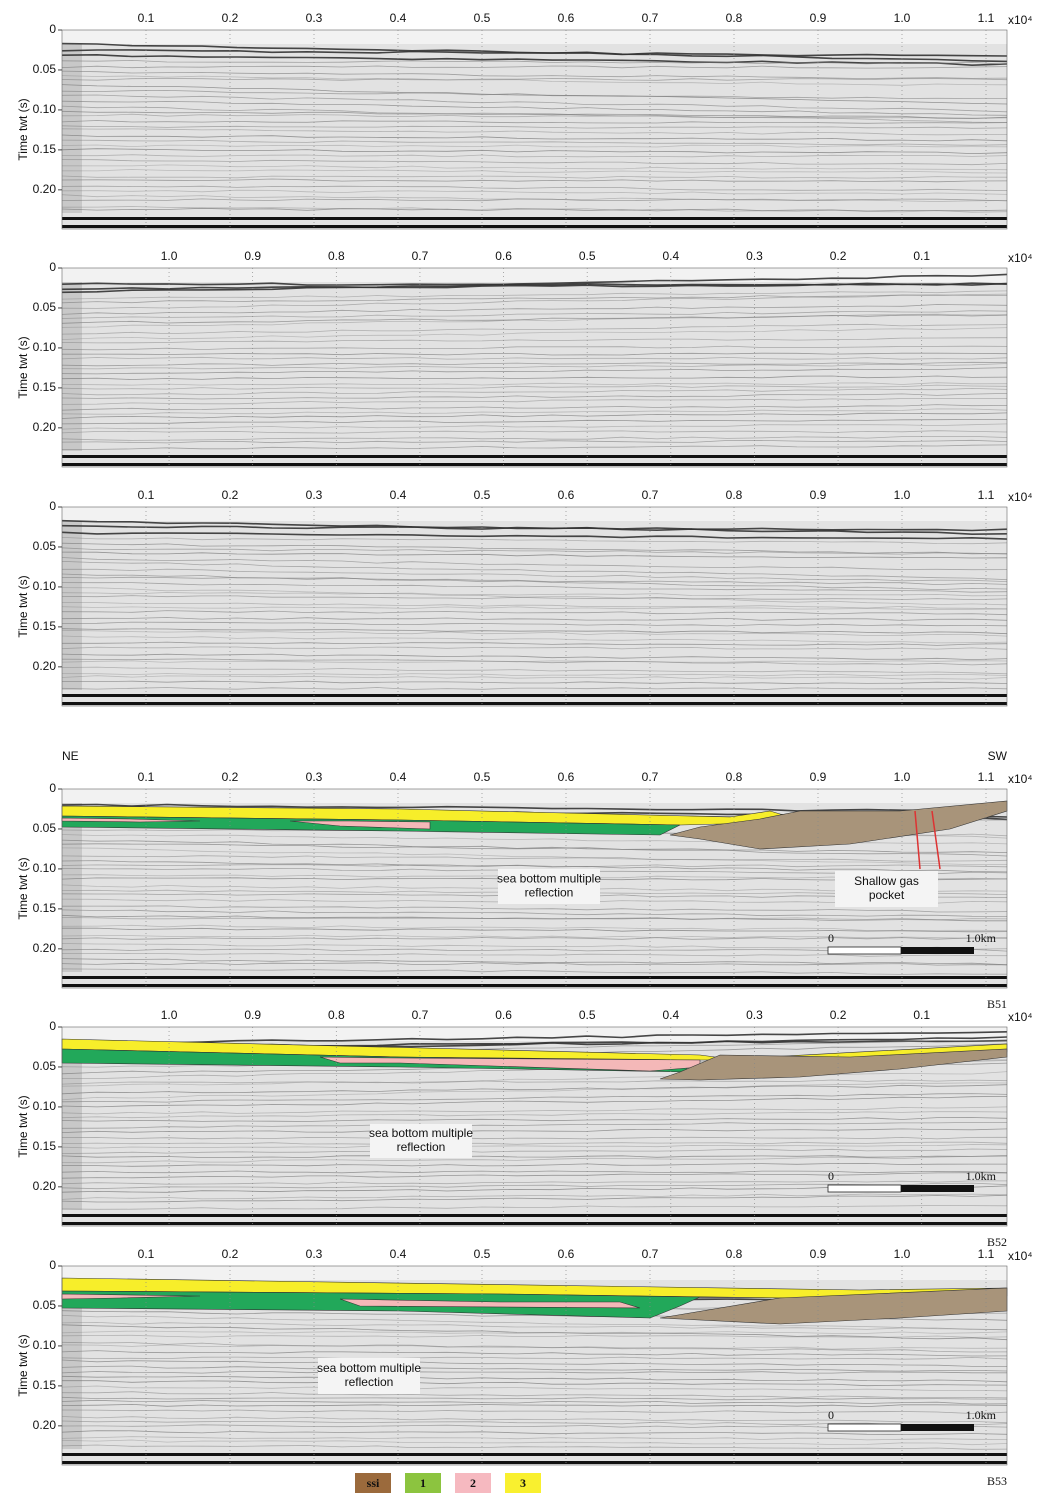  Describe the element at coordinates (997, 1481) in the screenshot. I see `profile-label: B53` at that location.